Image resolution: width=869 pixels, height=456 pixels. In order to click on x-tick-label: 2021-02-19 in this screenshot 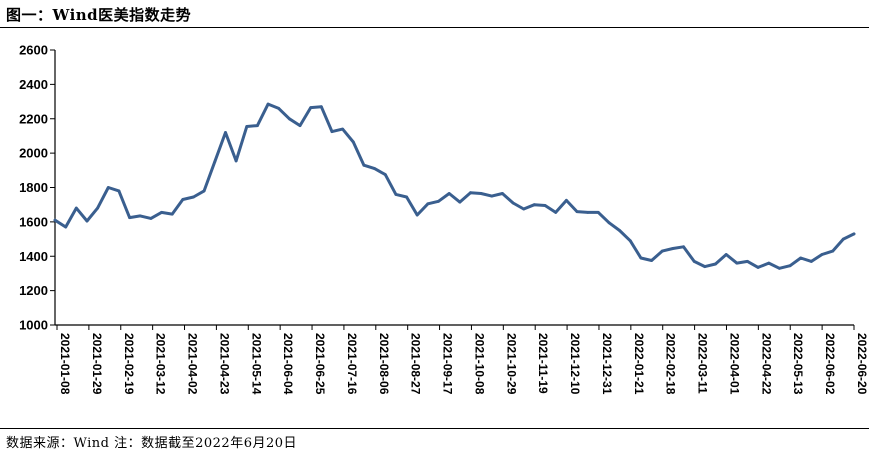, I will do `click(129, 364)`.